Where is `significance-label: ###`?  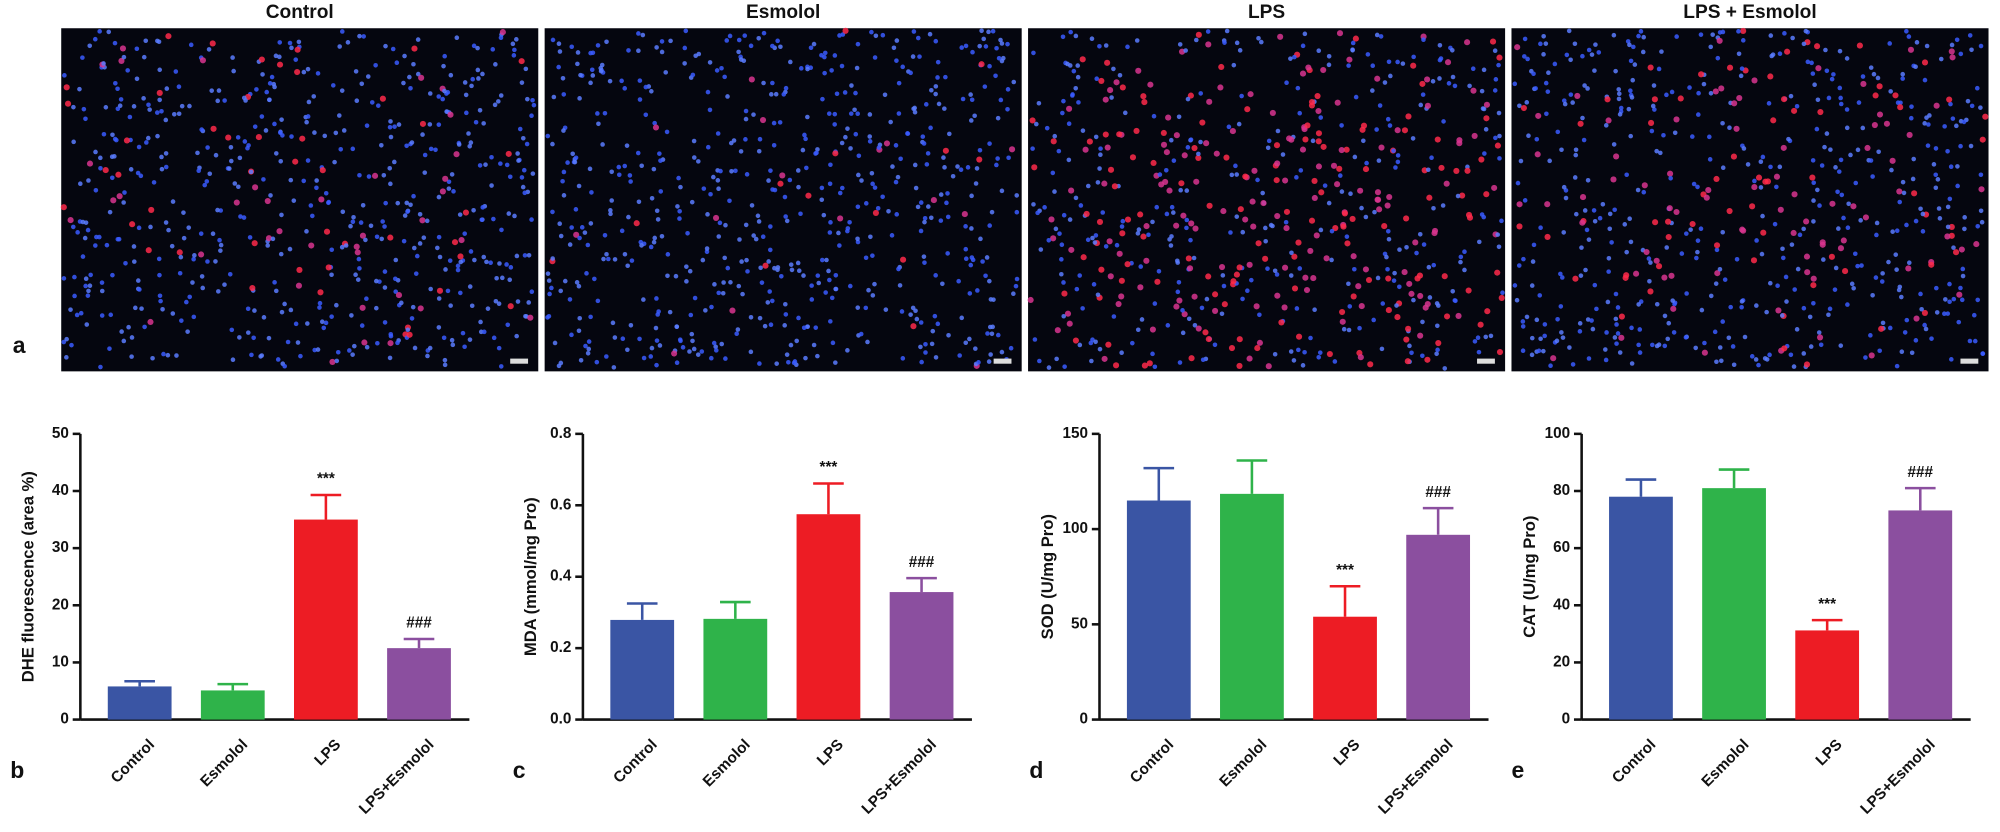
significance-label: ### is located at coordinates (419, 623).